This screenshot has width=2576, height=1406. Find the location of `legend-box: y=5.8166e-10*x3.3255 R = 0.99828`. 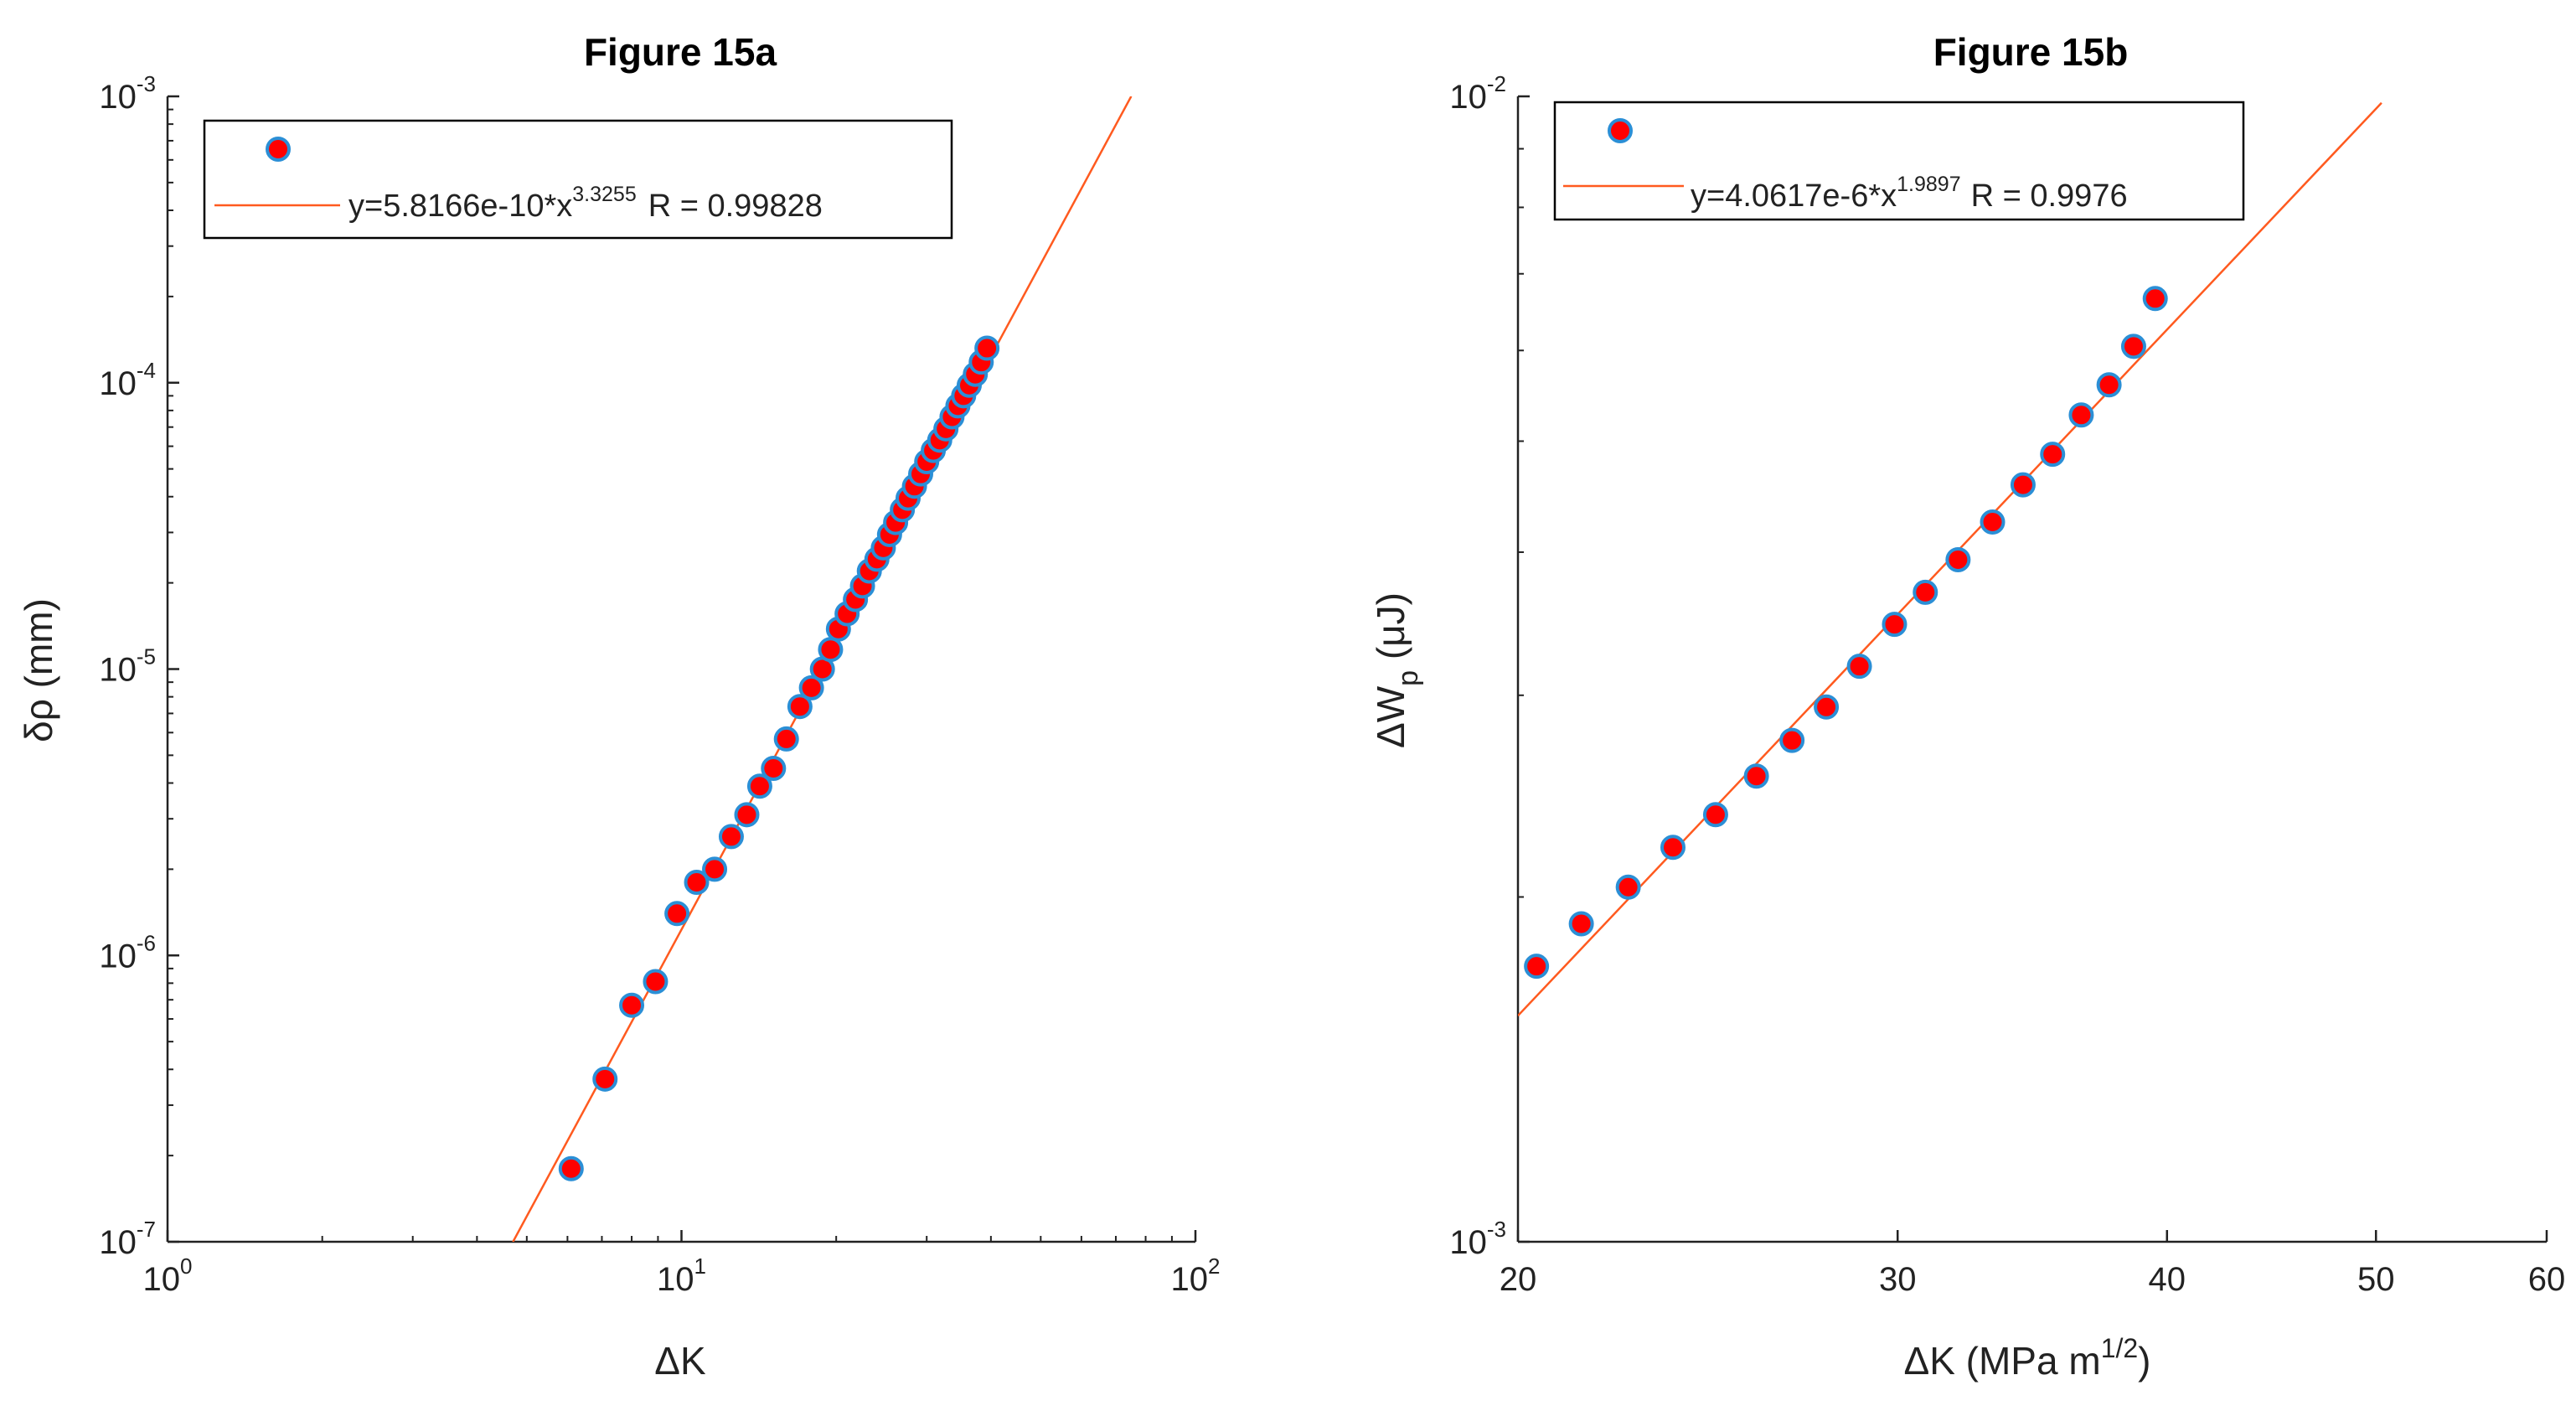

legend-box: y=5.8166e-10*x3.3255 R = 0.99828 is located at coordinates (578, 179).